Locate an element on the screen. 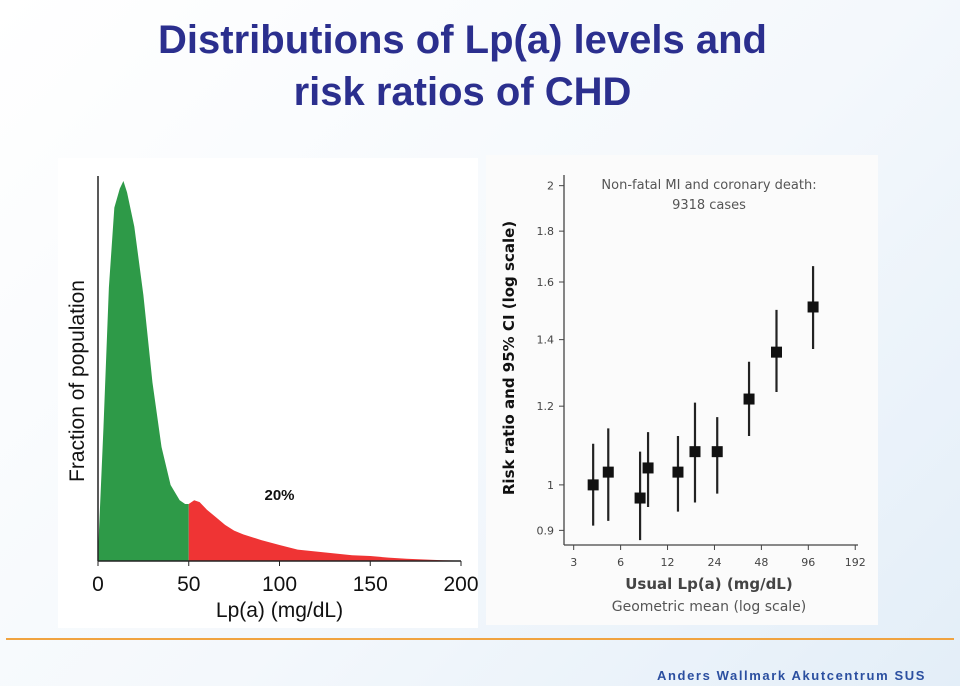  distribution-x-tick-label: 0 is located at coordinates (98, 584).